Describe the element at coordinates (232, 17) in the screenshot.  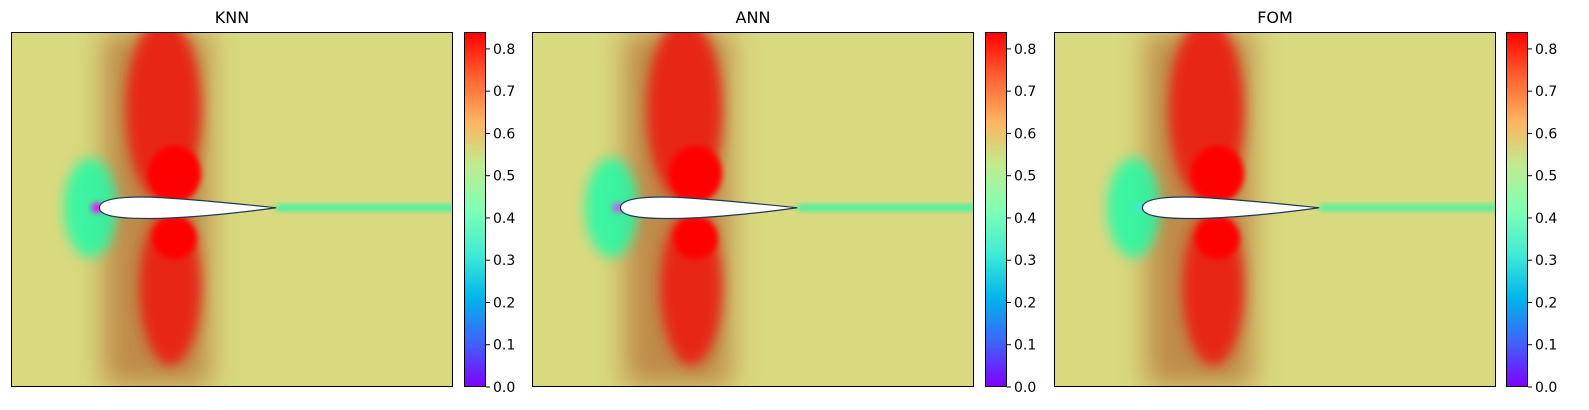
I see `panel-title: KNN` at that location.